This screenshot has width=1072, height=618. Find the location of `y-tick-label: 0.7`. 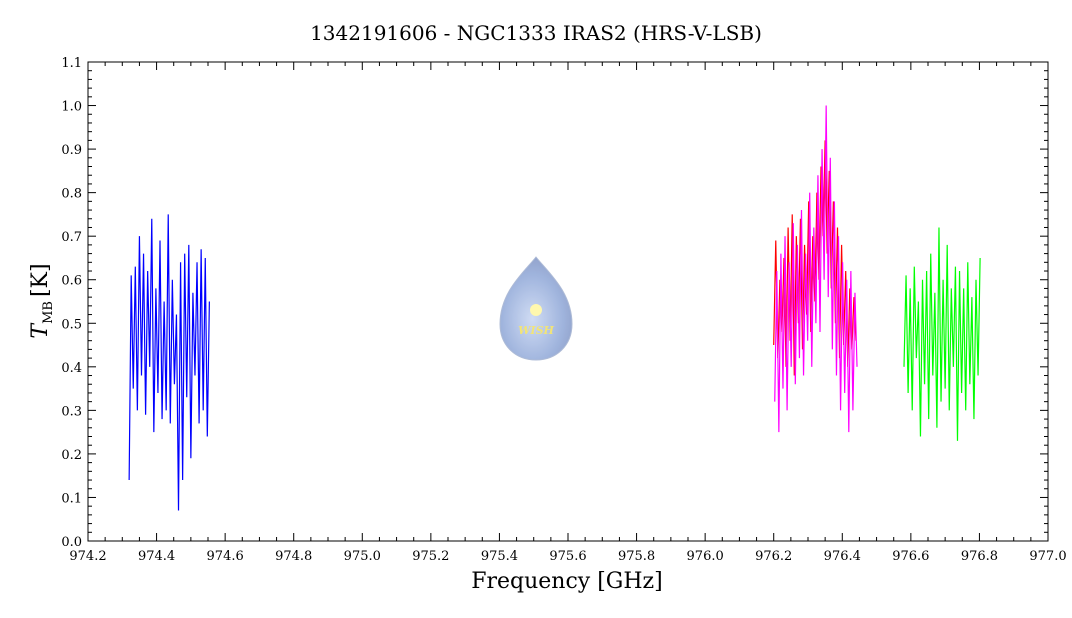

y-tick-label: 0.7 is located at coordinates (71, 237).